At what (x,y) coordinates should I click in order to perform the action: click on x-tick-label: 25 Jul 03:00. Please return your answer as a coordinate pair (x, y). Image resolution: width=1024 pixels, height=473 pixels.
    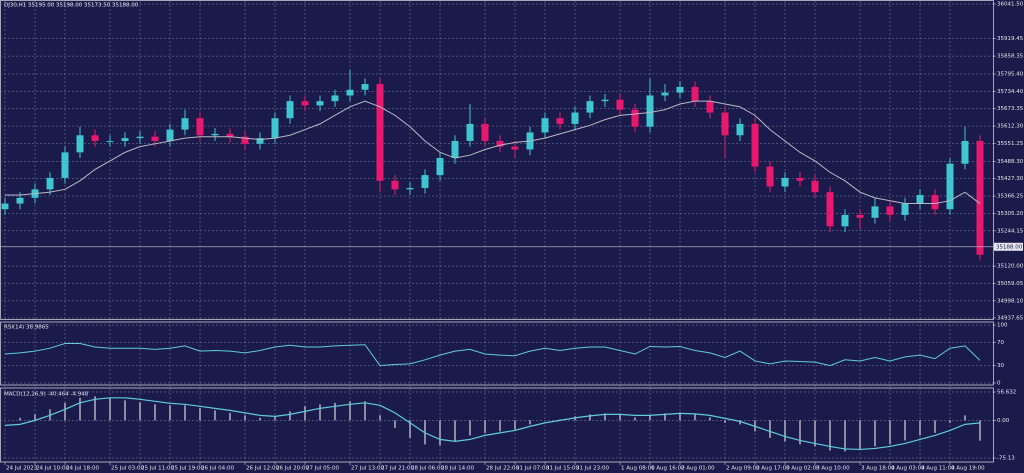
    Looking at the image, I should click on (127, 469).